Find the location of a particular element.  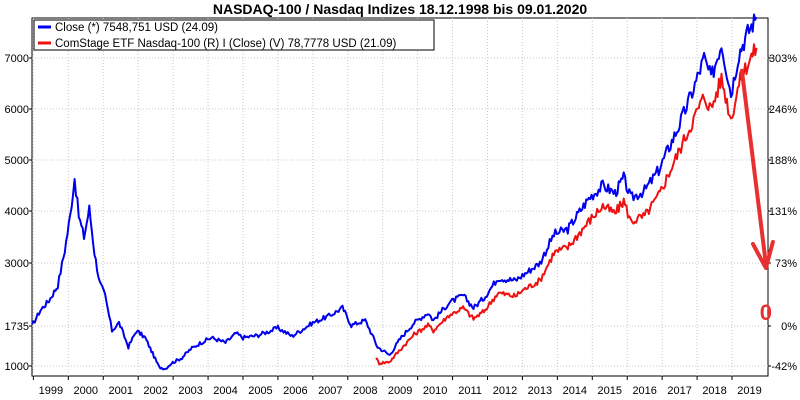

y-tick-label-left: 6000 is located at coordinates (17, 110).